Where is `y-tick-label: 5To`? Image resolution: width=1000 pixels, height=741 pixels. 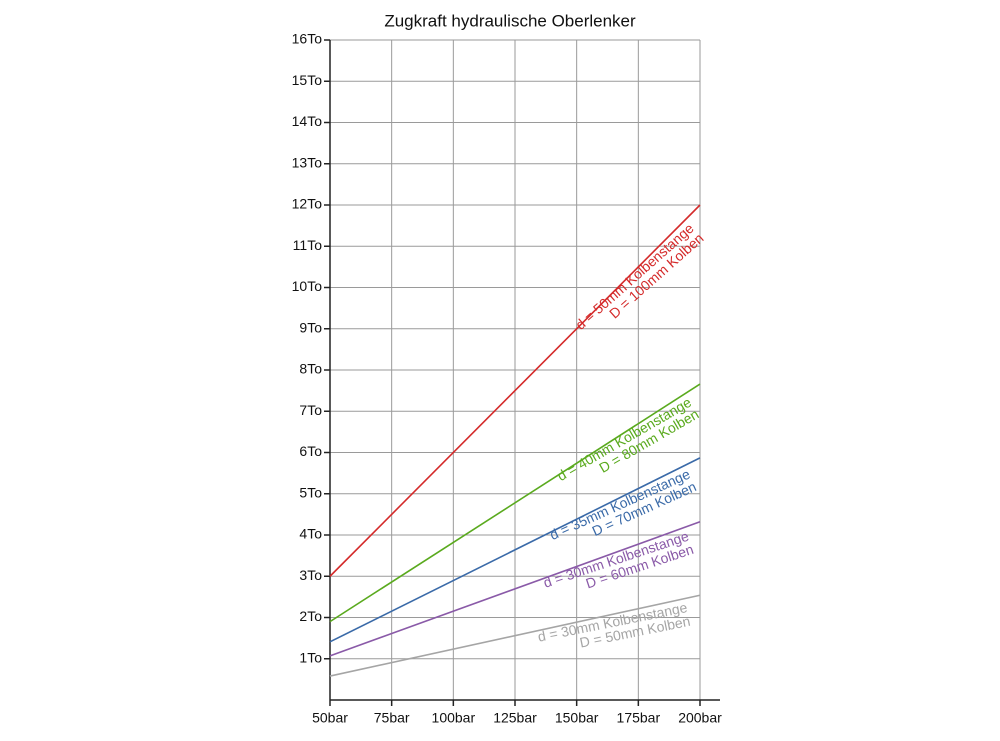 y-tick-label: 5To is located at coordinates (310, 492).